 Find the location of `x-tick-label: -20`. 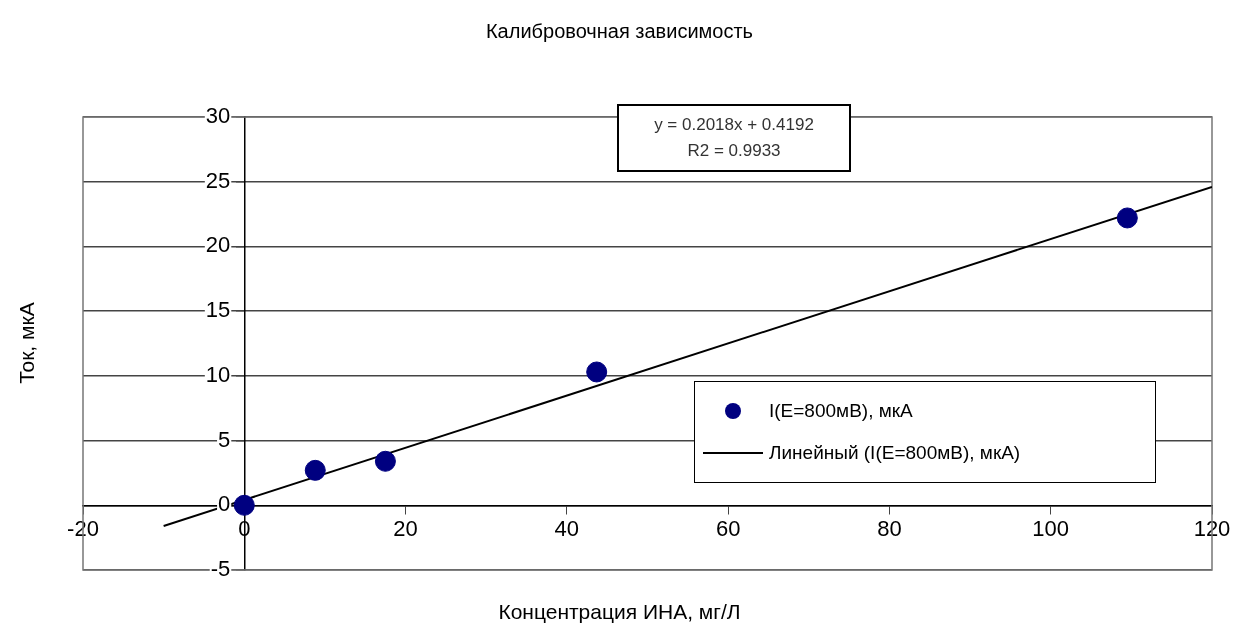

x-tick-label: -20 is located at coordinates (83, 528).